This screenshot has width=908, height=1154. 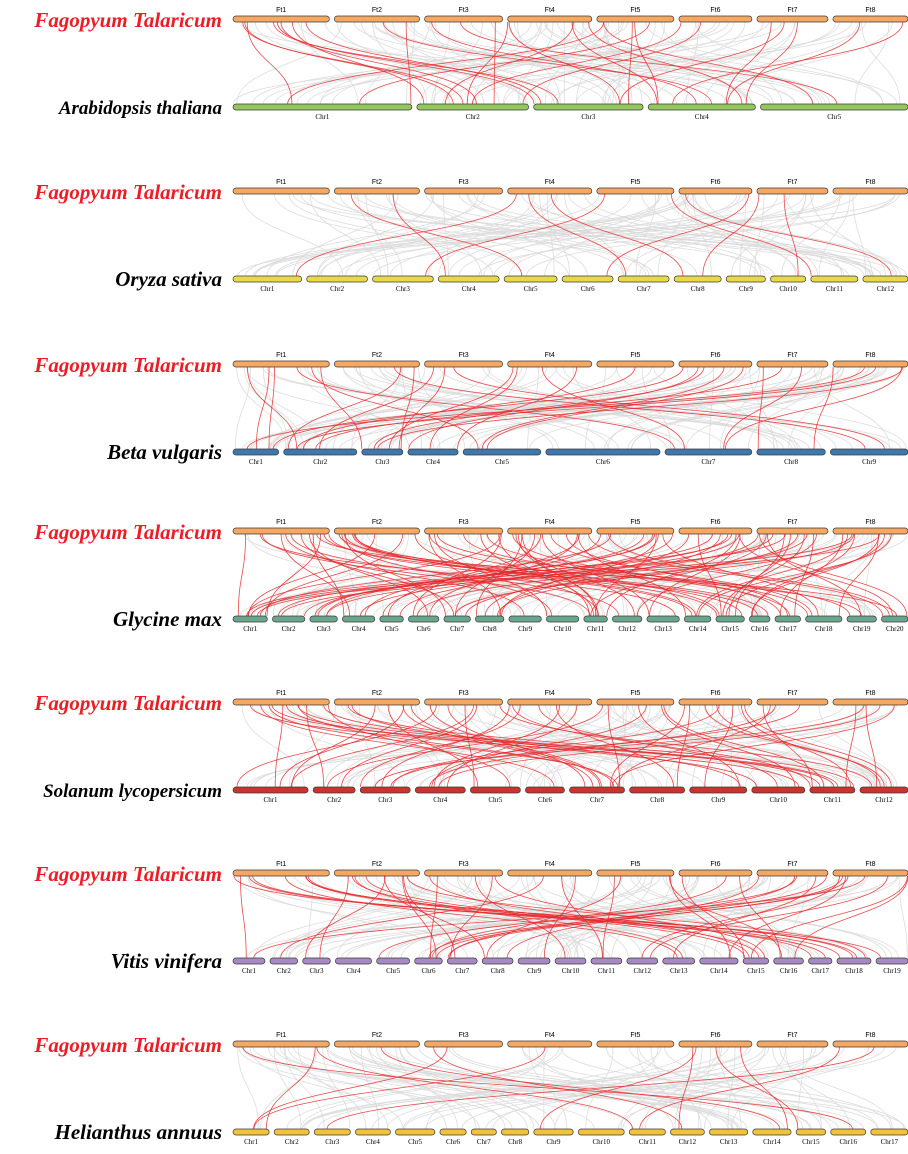 What do you see at coordinates (715, 864) in the screenshot?
I see `reference-chromosome-label: Ft6` at bounding box center [715, 864].